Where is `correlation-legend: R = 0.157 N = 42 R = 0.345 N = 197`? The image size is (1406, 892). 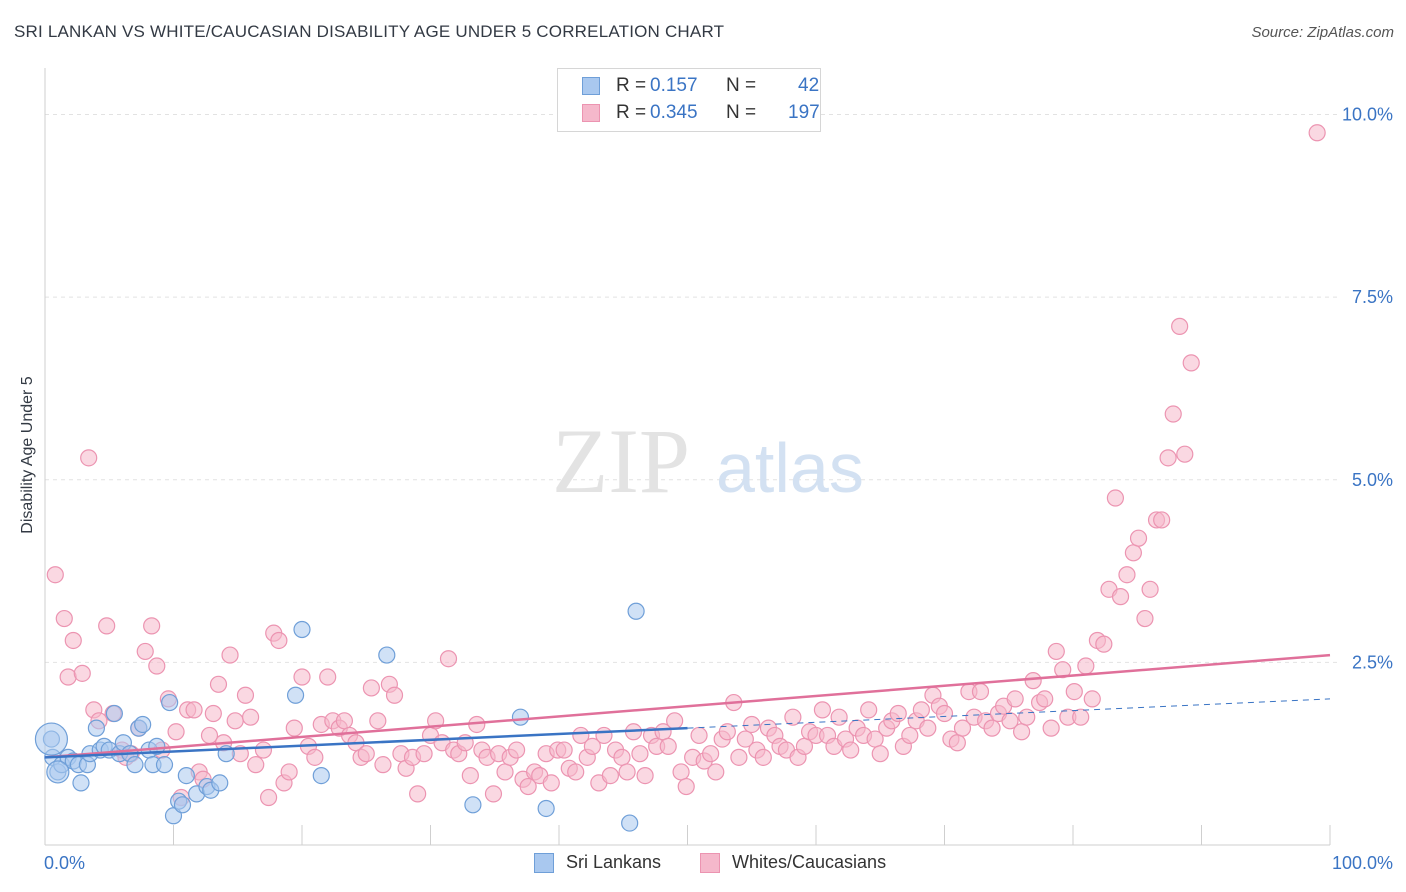
correlation-legend: R = 0.157 N = 42 R = 0.345 N = 197 is located at coordinates (689, 100).